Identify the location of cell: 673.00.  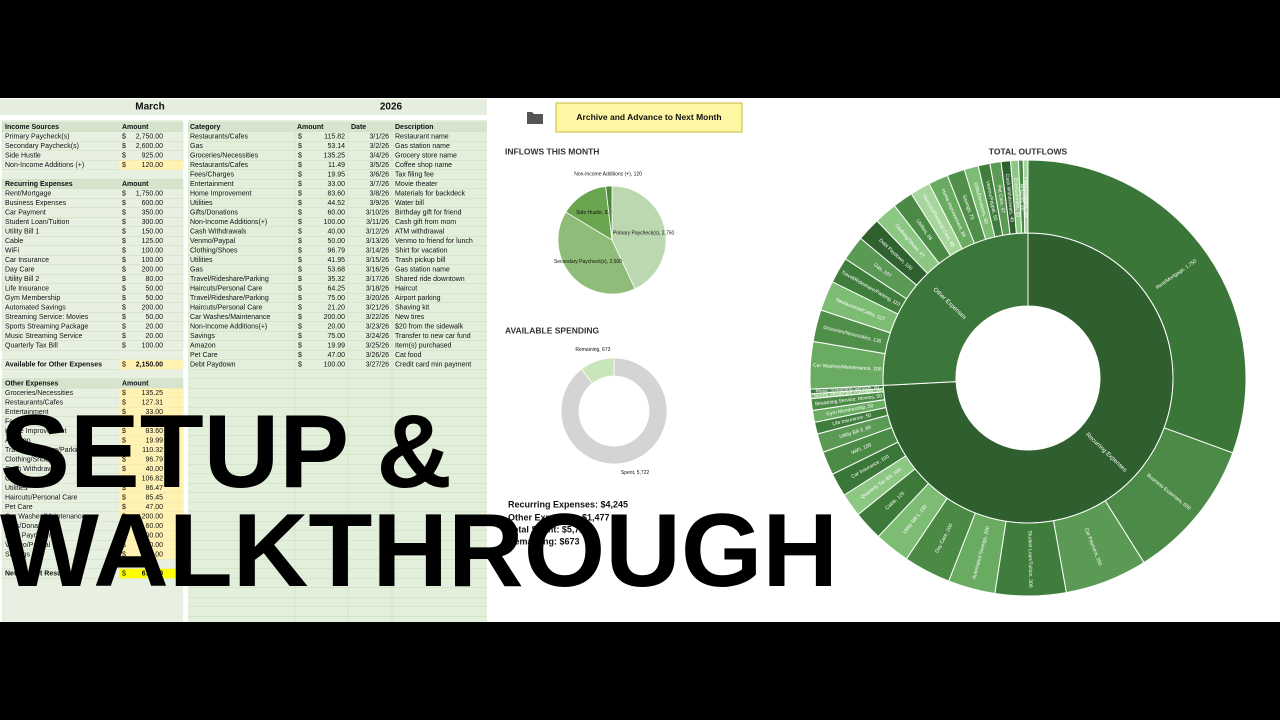
(153, 573).